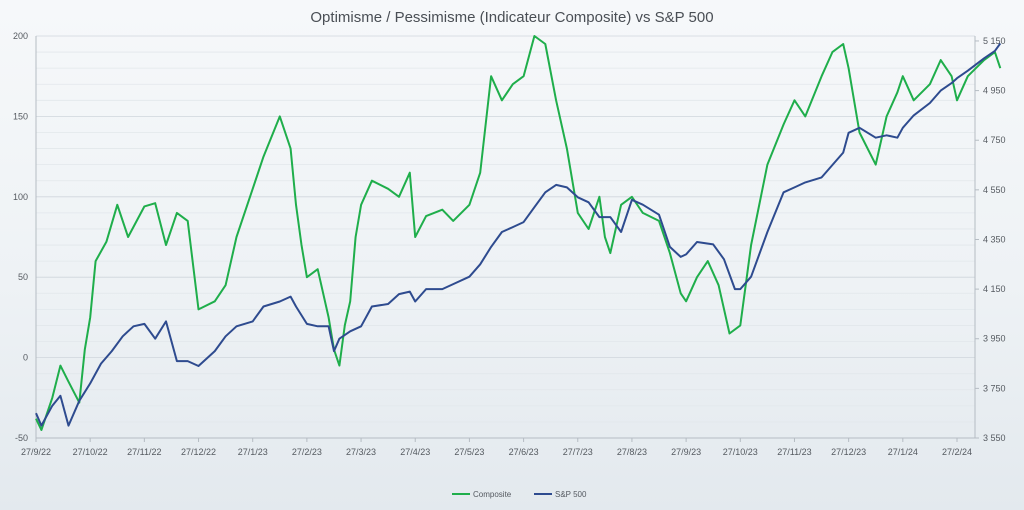  I want to click on y-right-tick-label: 3 950, so click(994, 339).